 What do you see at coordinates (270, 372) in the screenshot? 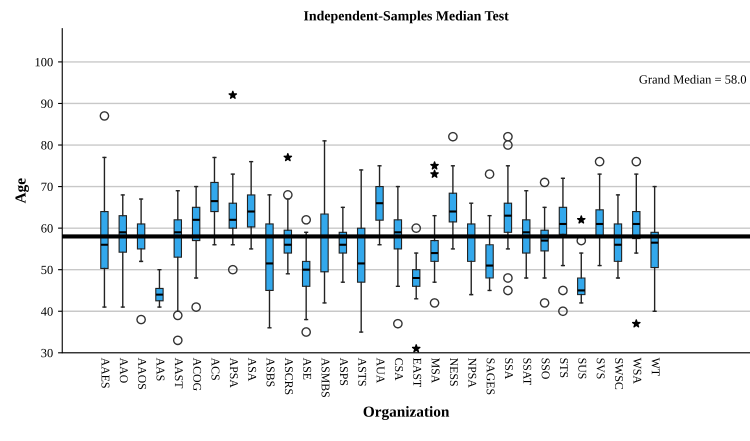
I see `x-tick-label: ASBS` at bounding box center [270, 372].